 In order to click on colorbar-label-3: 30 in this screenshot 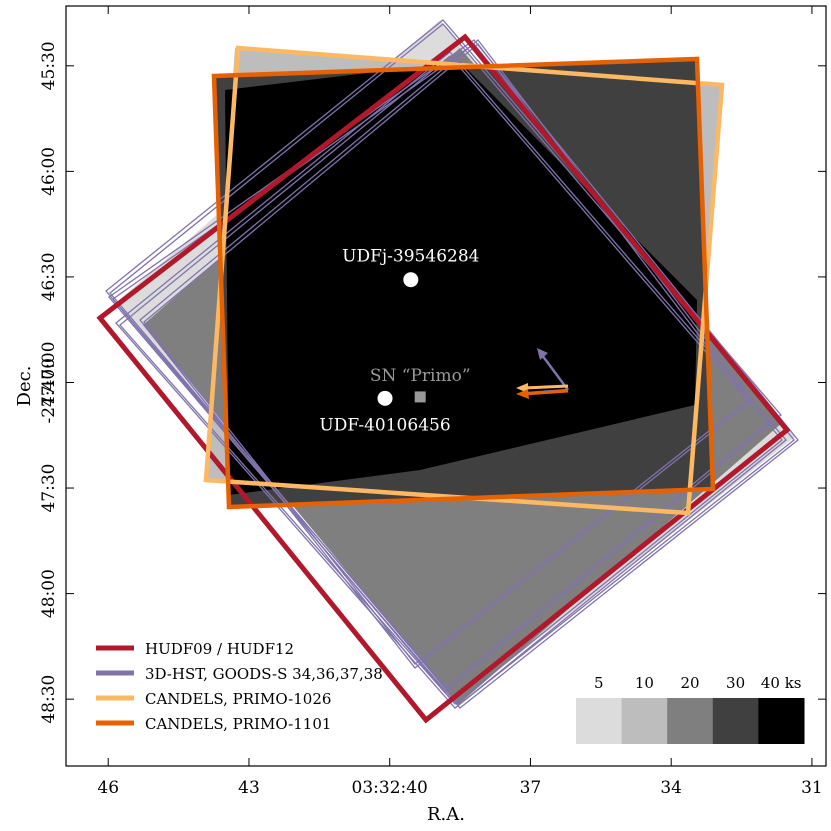, I will do `click(735, 683)`.